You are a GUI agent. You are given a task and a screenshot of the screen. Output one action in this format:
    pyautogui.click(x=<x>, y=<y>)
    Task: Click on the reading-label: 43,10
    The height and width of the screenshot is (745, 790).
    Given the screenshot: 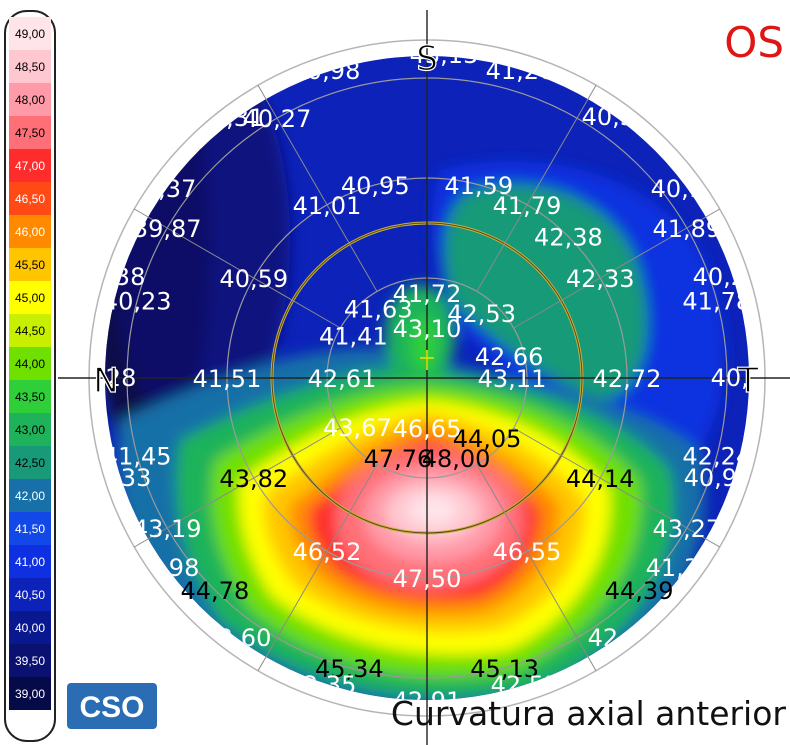 What is the action you would take?
    pyautogui.click(x=427, y=329)
    